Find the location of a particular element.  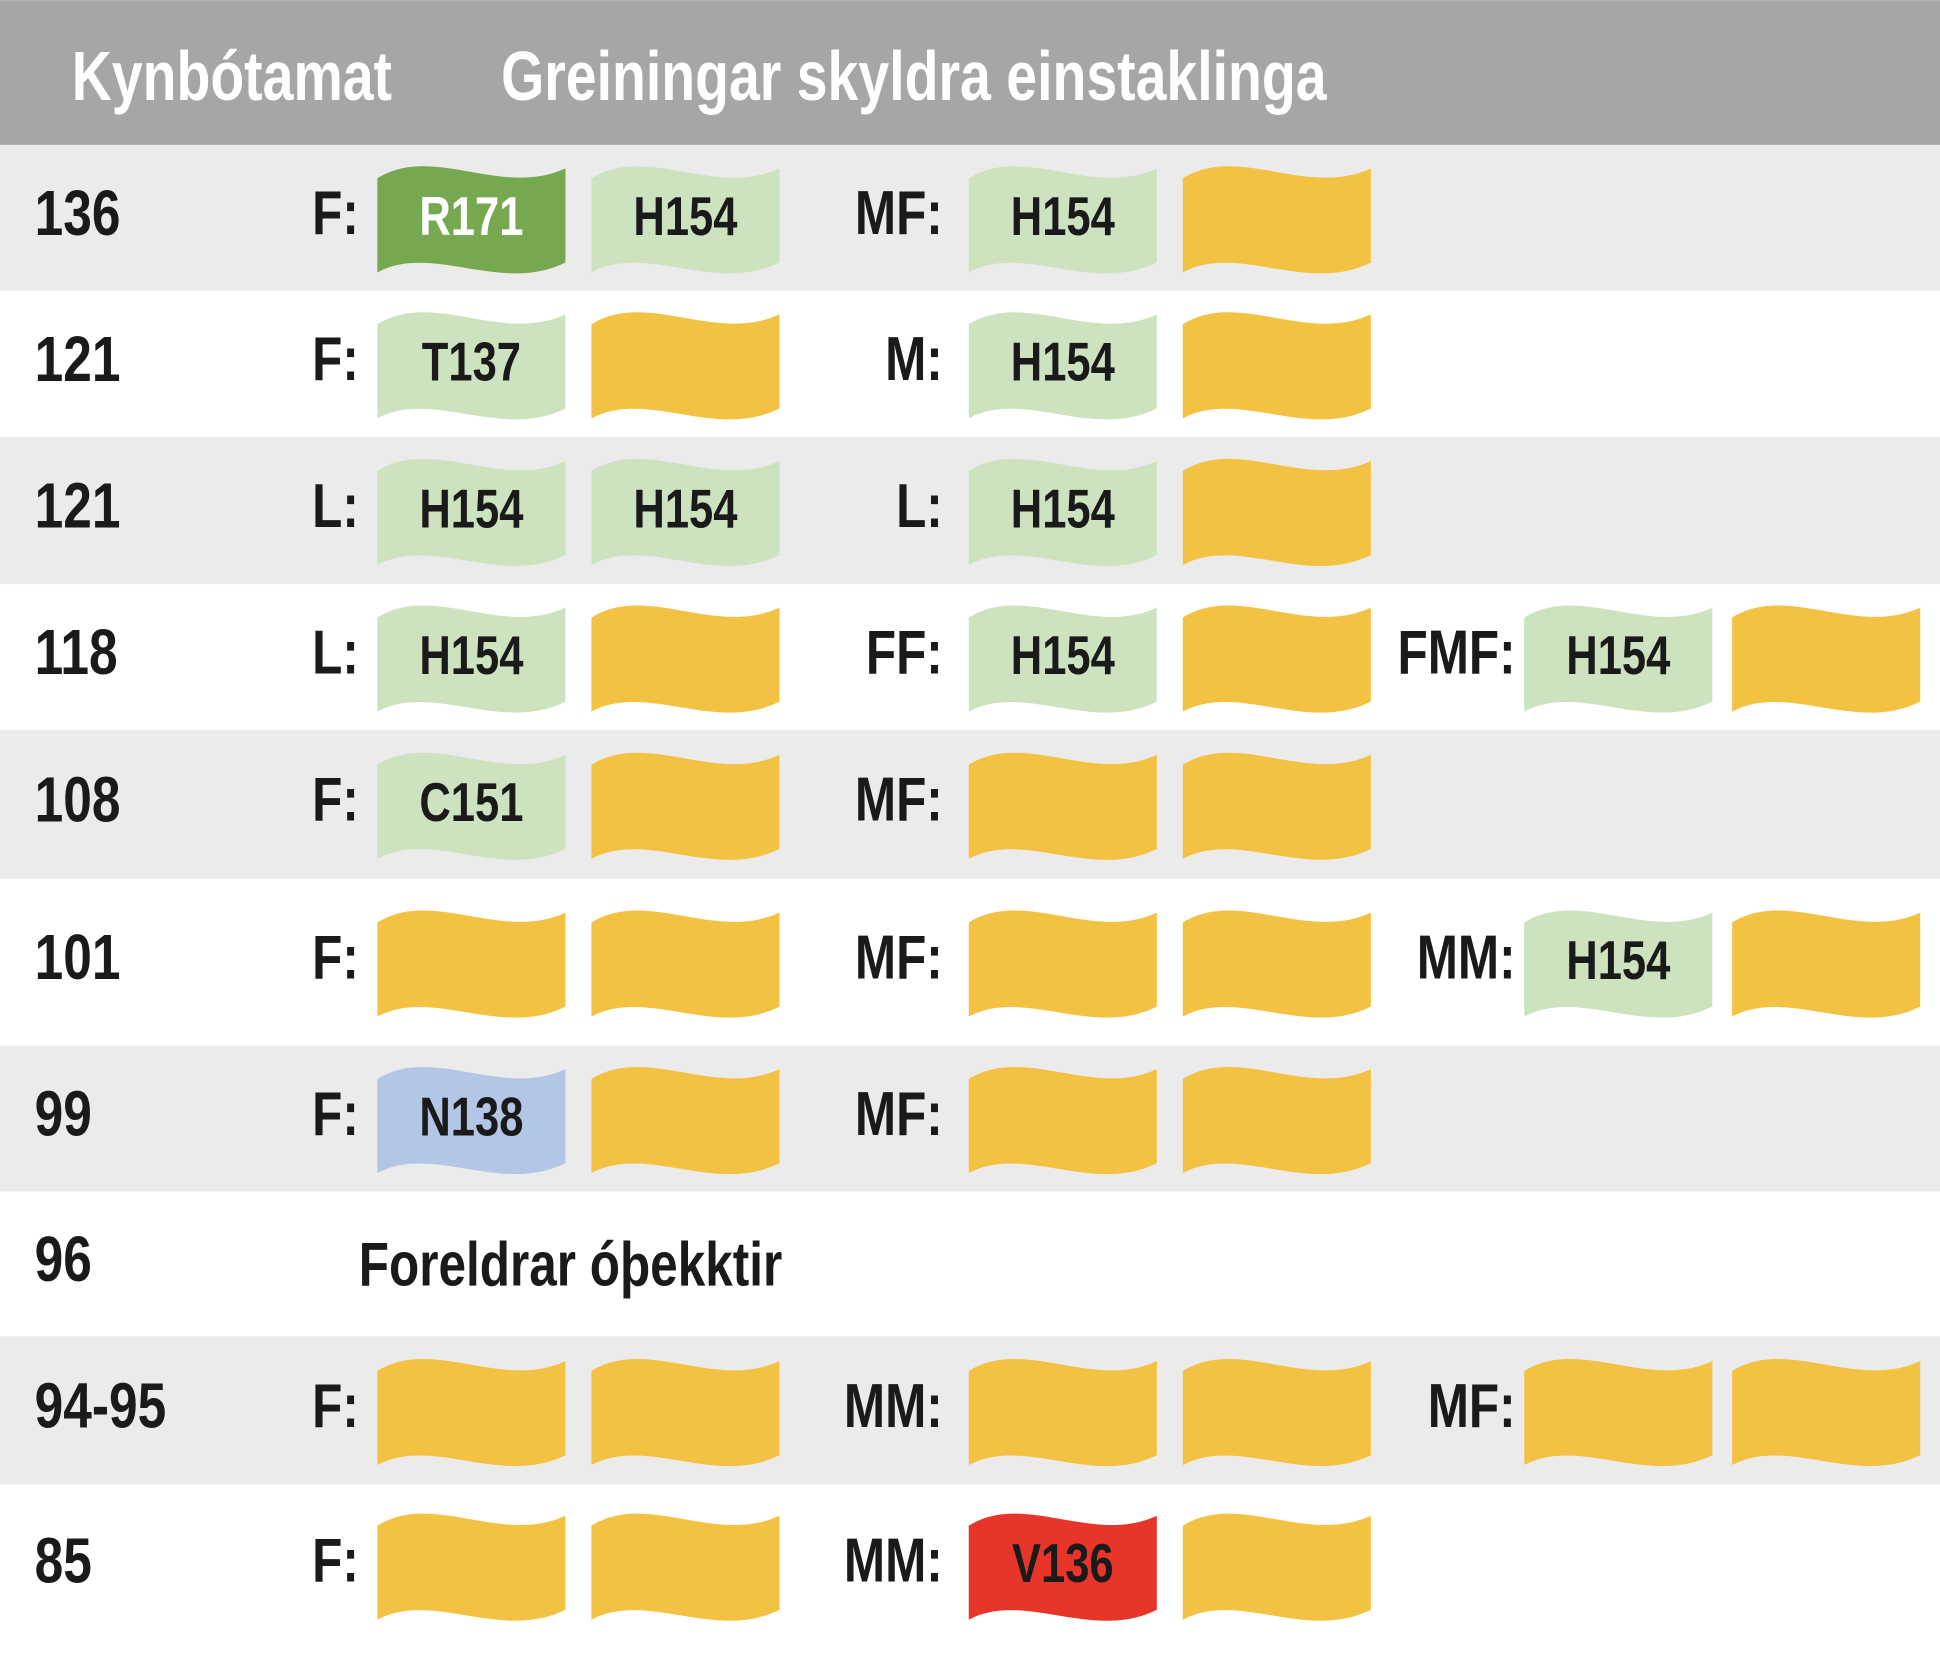

flag-label: N138 is located at coordinates (471, 1117).